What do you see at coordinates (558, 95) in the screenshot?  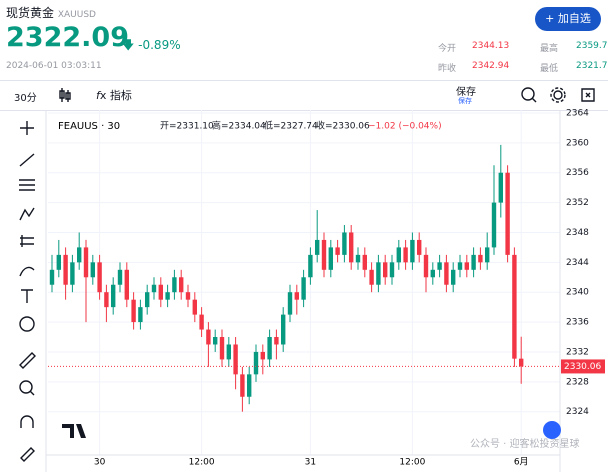 I see `toolbar-icons` at bounding box center [558, 95].